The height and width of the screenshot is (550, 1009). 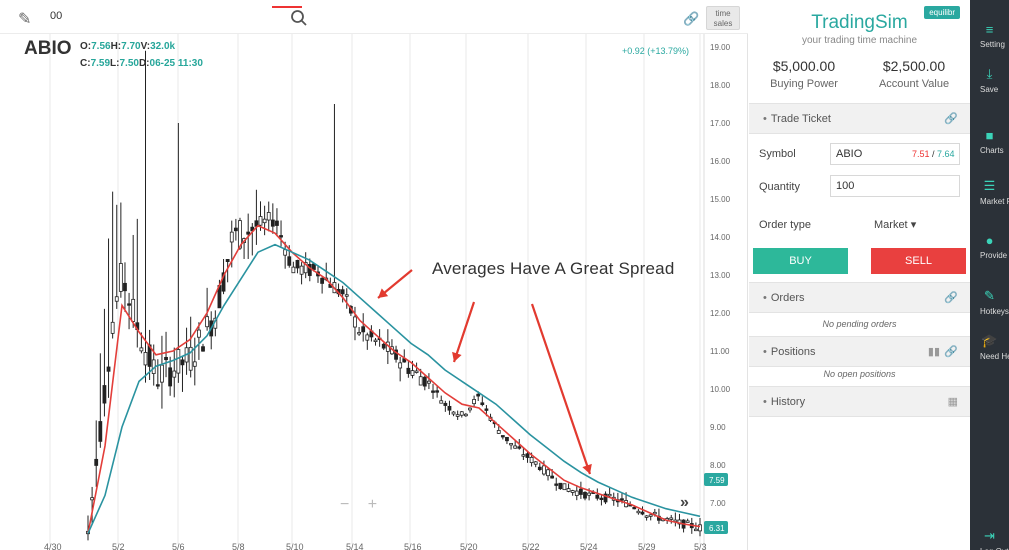 I want to click on price-axis-label: 12.00, so click(x=720, y=313).